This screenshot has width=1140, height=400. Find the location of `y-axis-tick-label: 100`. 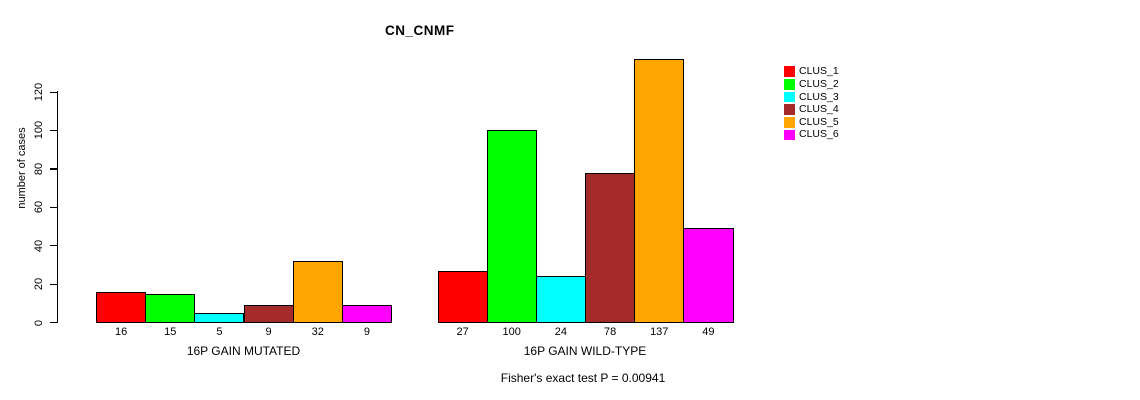

y-axis-tick-label: 100 is located at coordinates (39, 130).